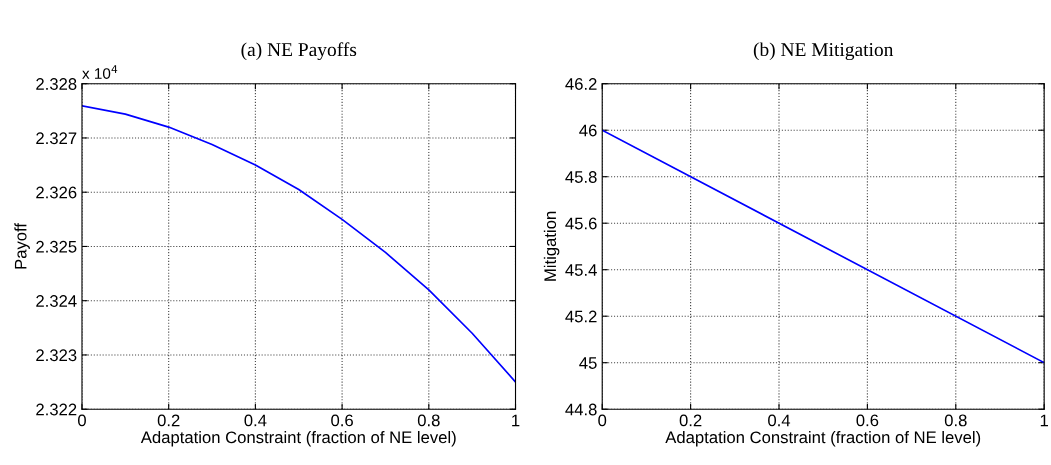  I want to click on y-tick-label: 46.2, so click(581, 84).